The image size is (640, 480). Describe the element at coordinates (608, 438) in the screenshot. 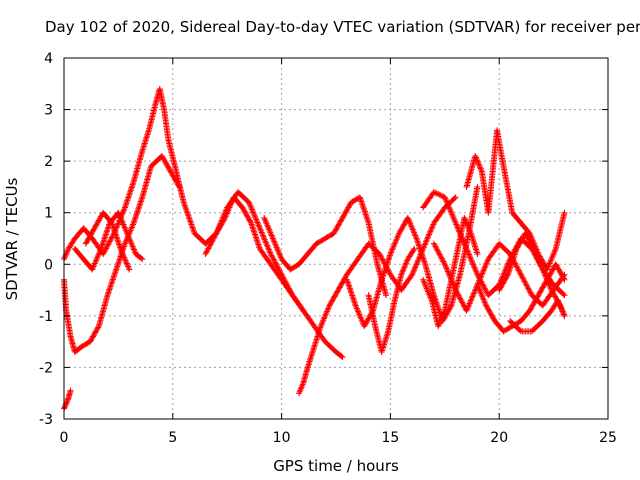

I see `x-tick-label: 25` at that location.